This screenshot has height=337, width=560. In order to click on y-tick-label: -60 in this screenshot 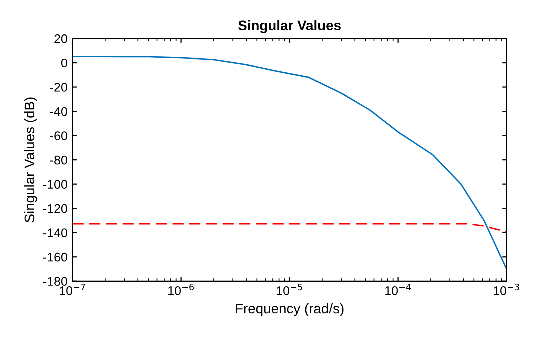, I will do `click(59, 136)`.